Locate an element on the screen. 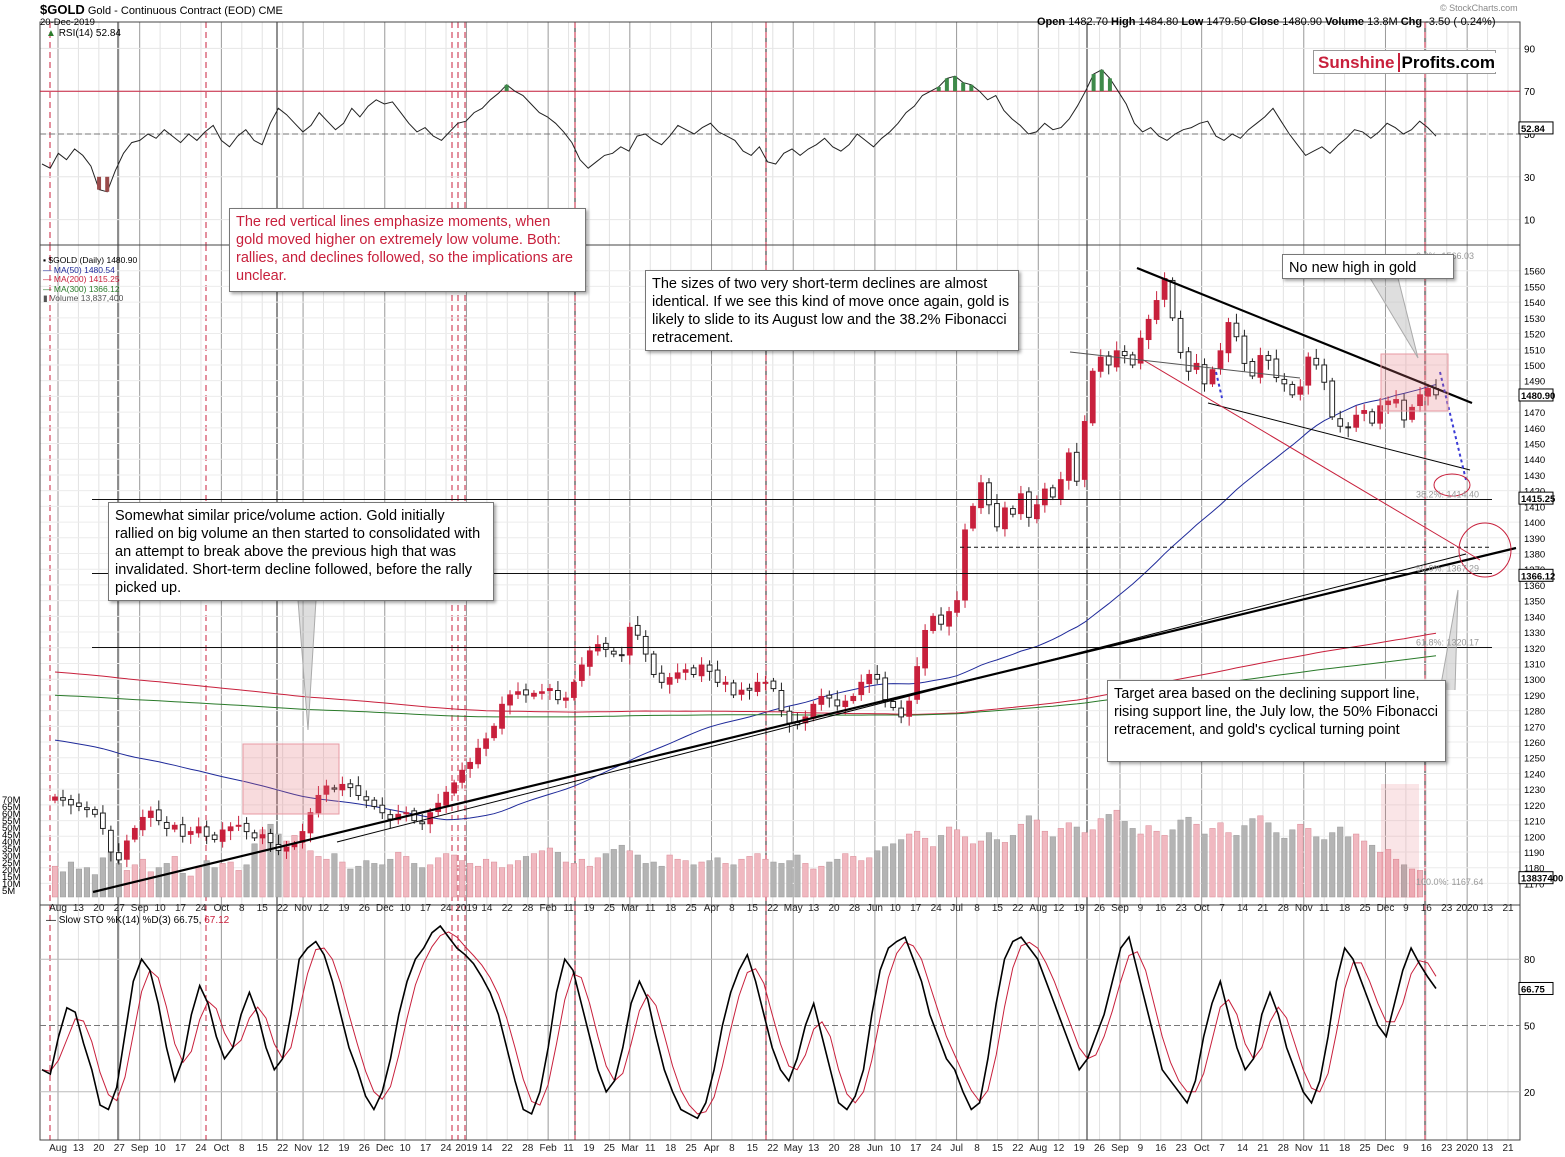 This screenshot has height=1157, width=1565. declining-support-line is located at coordinates (1339, 436).